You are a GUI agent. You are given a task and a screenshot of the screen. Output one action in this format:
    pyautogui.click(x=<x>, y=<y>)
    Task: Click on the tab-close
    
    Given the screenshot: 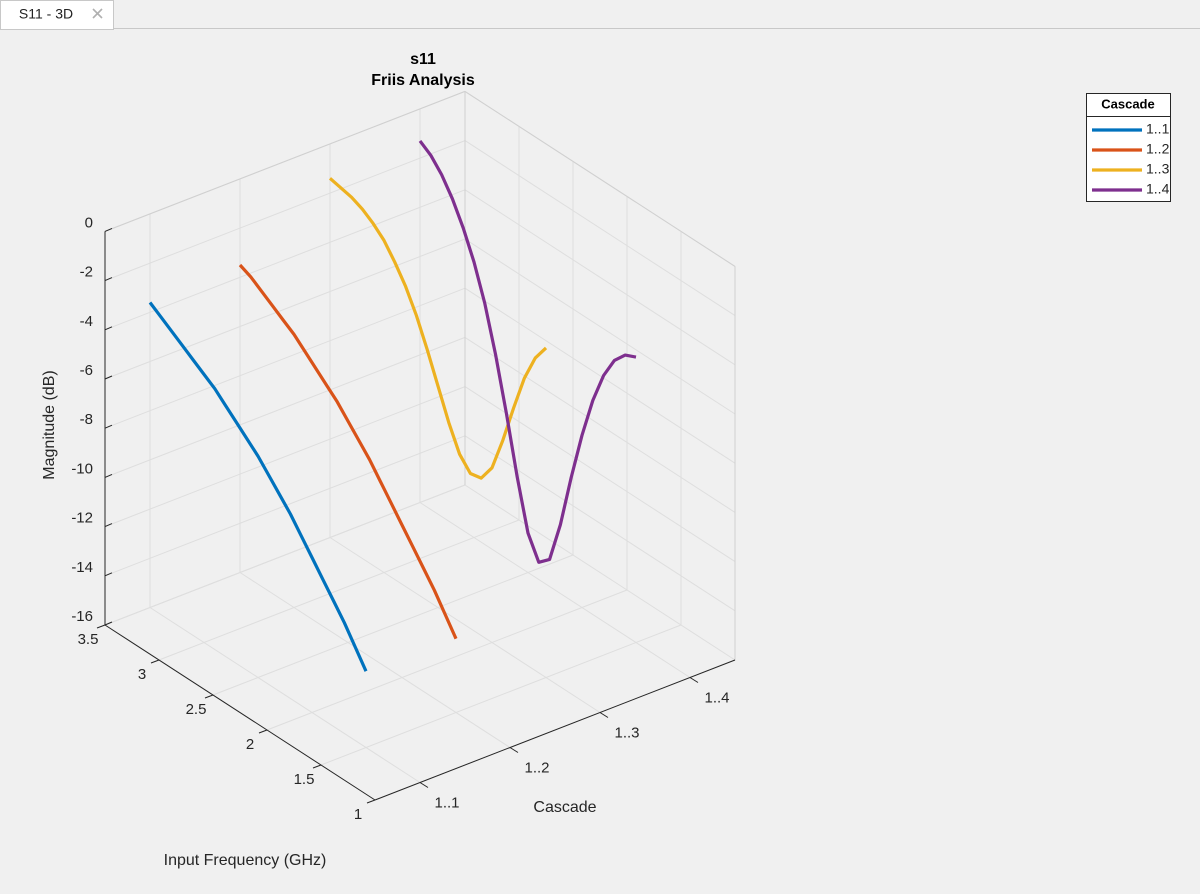 What is the action you would take?
    pyautogui.click(x=97, y=13)
    